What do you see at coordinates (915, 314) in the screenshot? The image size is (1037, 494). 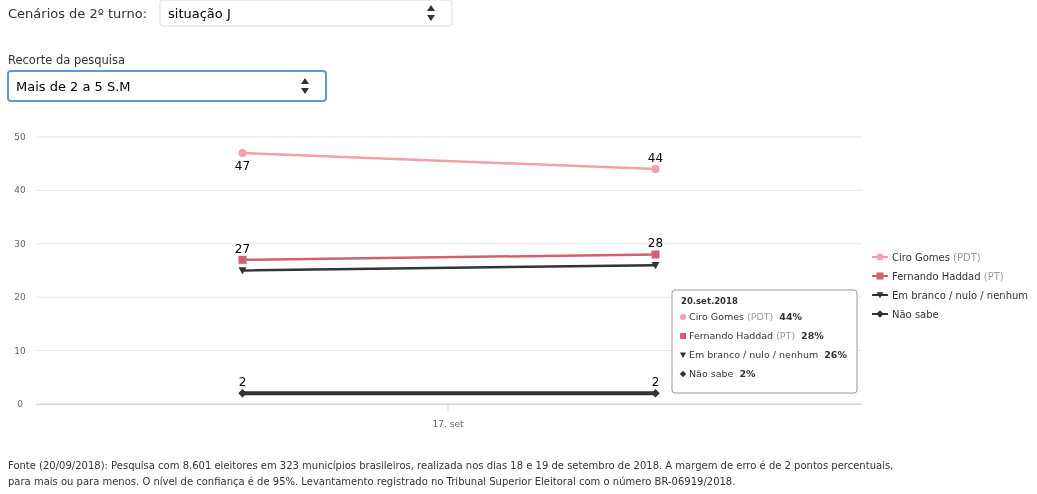 I see `legend-label: Não sabe` at bounding box center [915, 314].